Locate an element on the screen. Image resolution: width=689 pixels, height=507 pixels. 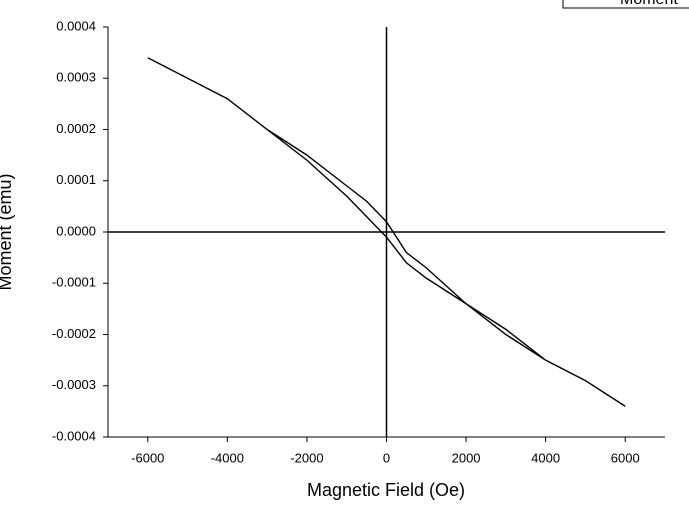
x-tick-label: 2000 is located at coordinates (466, 457).